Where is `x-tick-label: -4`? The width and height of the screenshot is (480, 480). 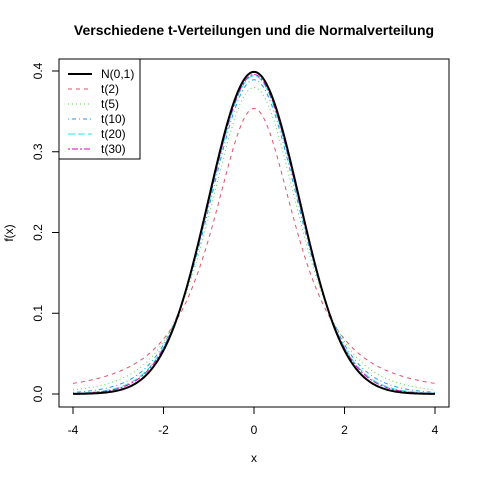 x-tick-label: -4 is located at coordinates (73, 430).